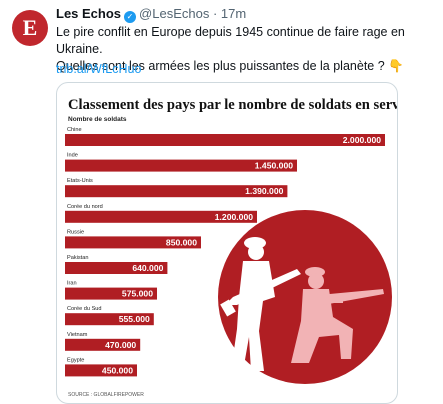  What do you see at coordinates (80, 181) in the screenshot?
I see `category-label: Etats-Unis` at bounding box center [80, 181].